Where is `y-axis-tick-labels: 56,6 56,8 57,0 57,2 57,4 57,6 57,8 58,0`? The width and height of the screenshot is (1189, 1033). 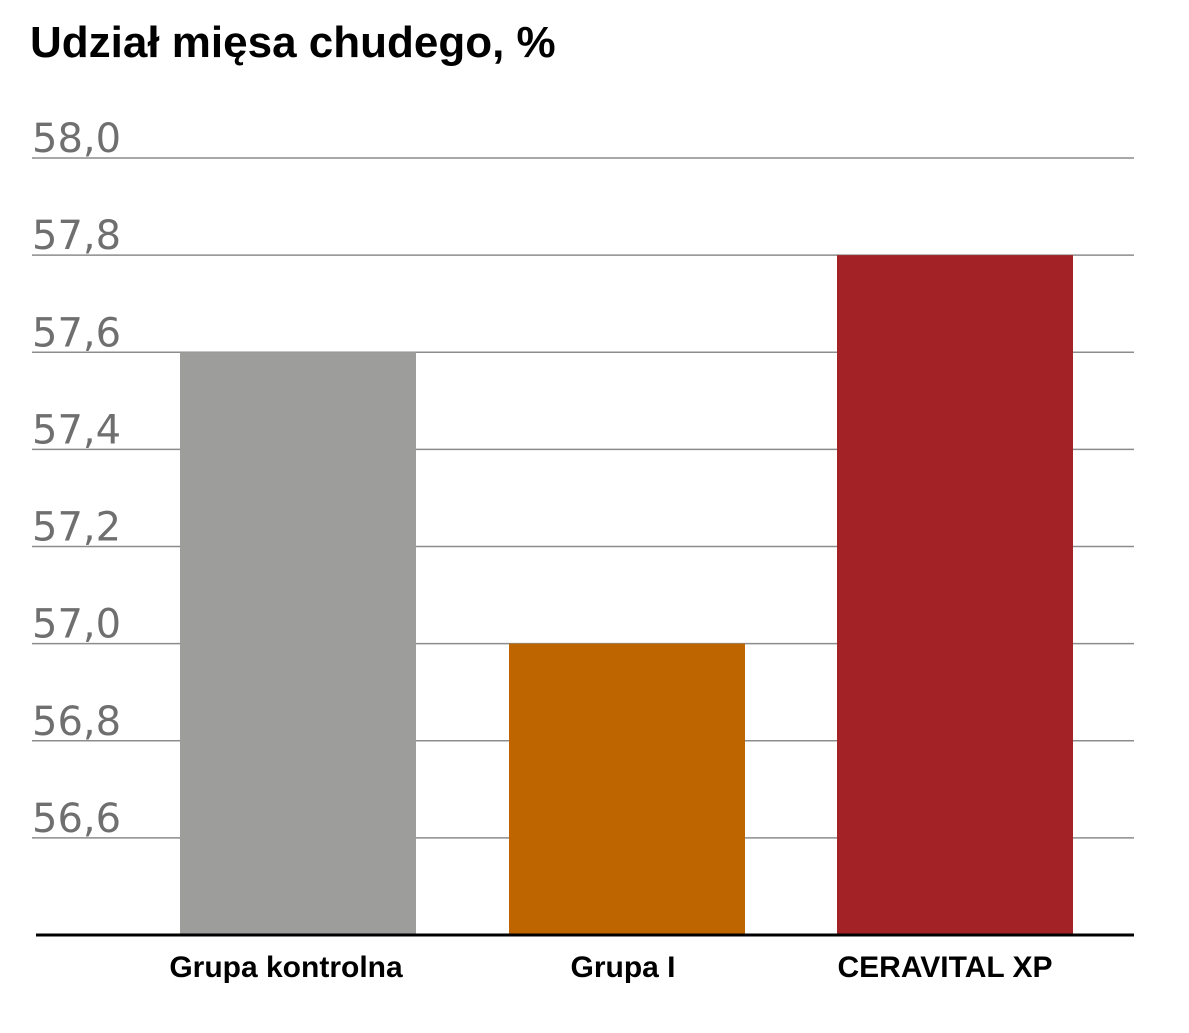 y-axis-tick-labels: 56,6 56,8 57,0 57,2 57,4 57,6 57,8 58,0 is located at coordinates (76, 479).